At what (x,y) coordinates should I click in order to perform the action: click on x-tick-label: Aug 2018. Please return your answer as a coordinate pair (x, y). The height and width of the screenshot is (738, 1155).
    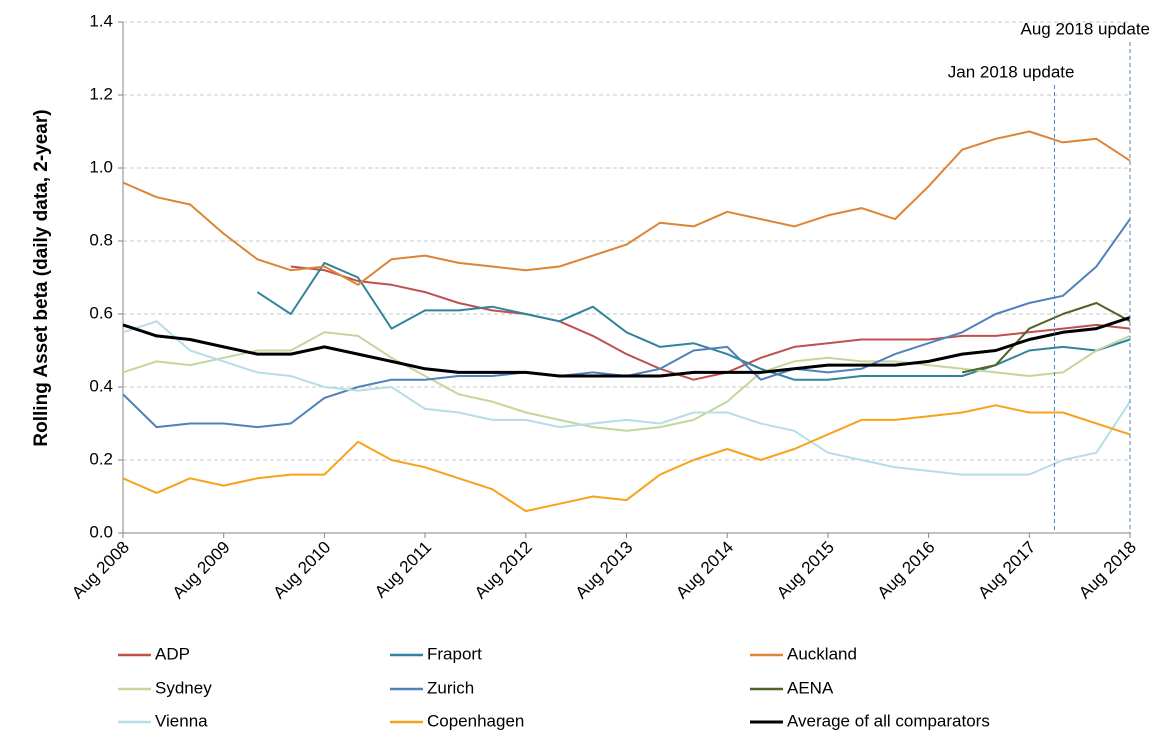
    Looking at the image, I should click on (1107, 570).